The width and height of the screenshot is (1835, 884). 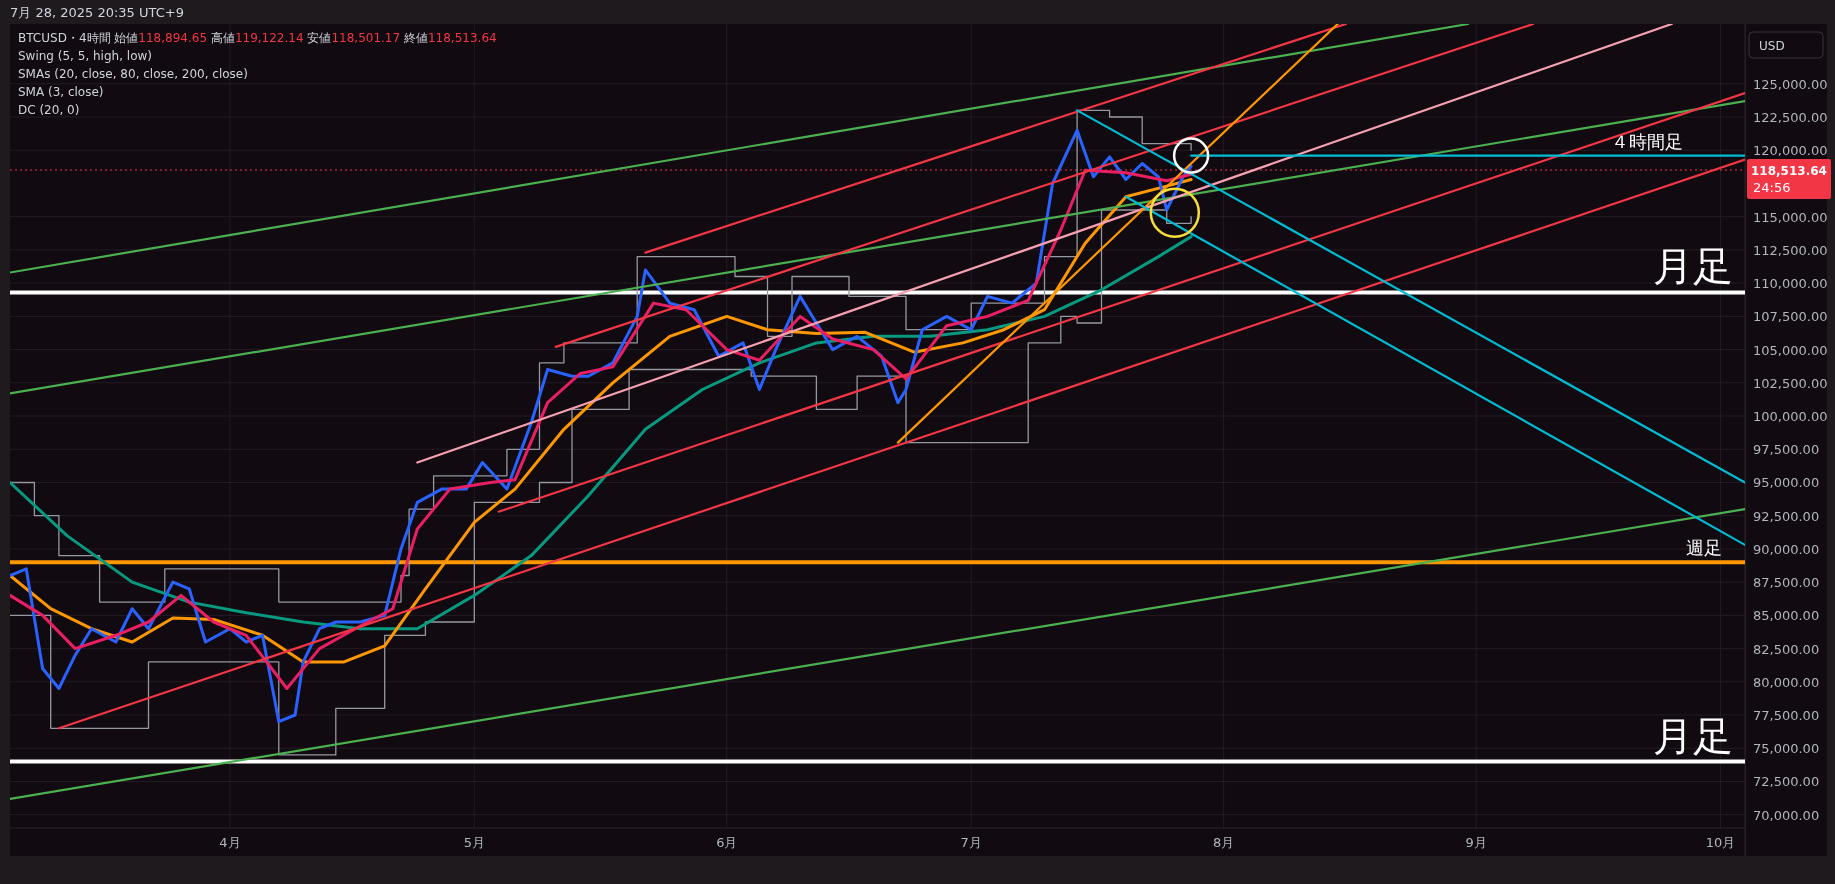 I want to click on annotation: 週足, so click(x=1704, y=548).